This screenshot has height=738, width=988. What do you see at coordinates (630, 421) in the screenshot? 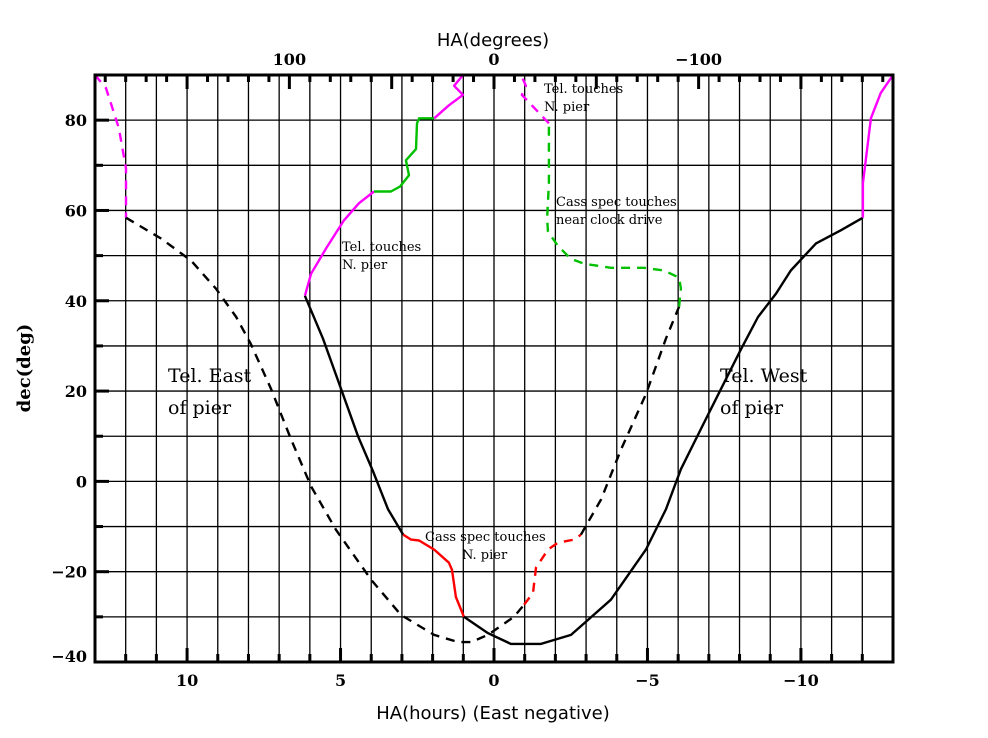
I see `series-line-black-dashed` at bounding box center [630, 421].